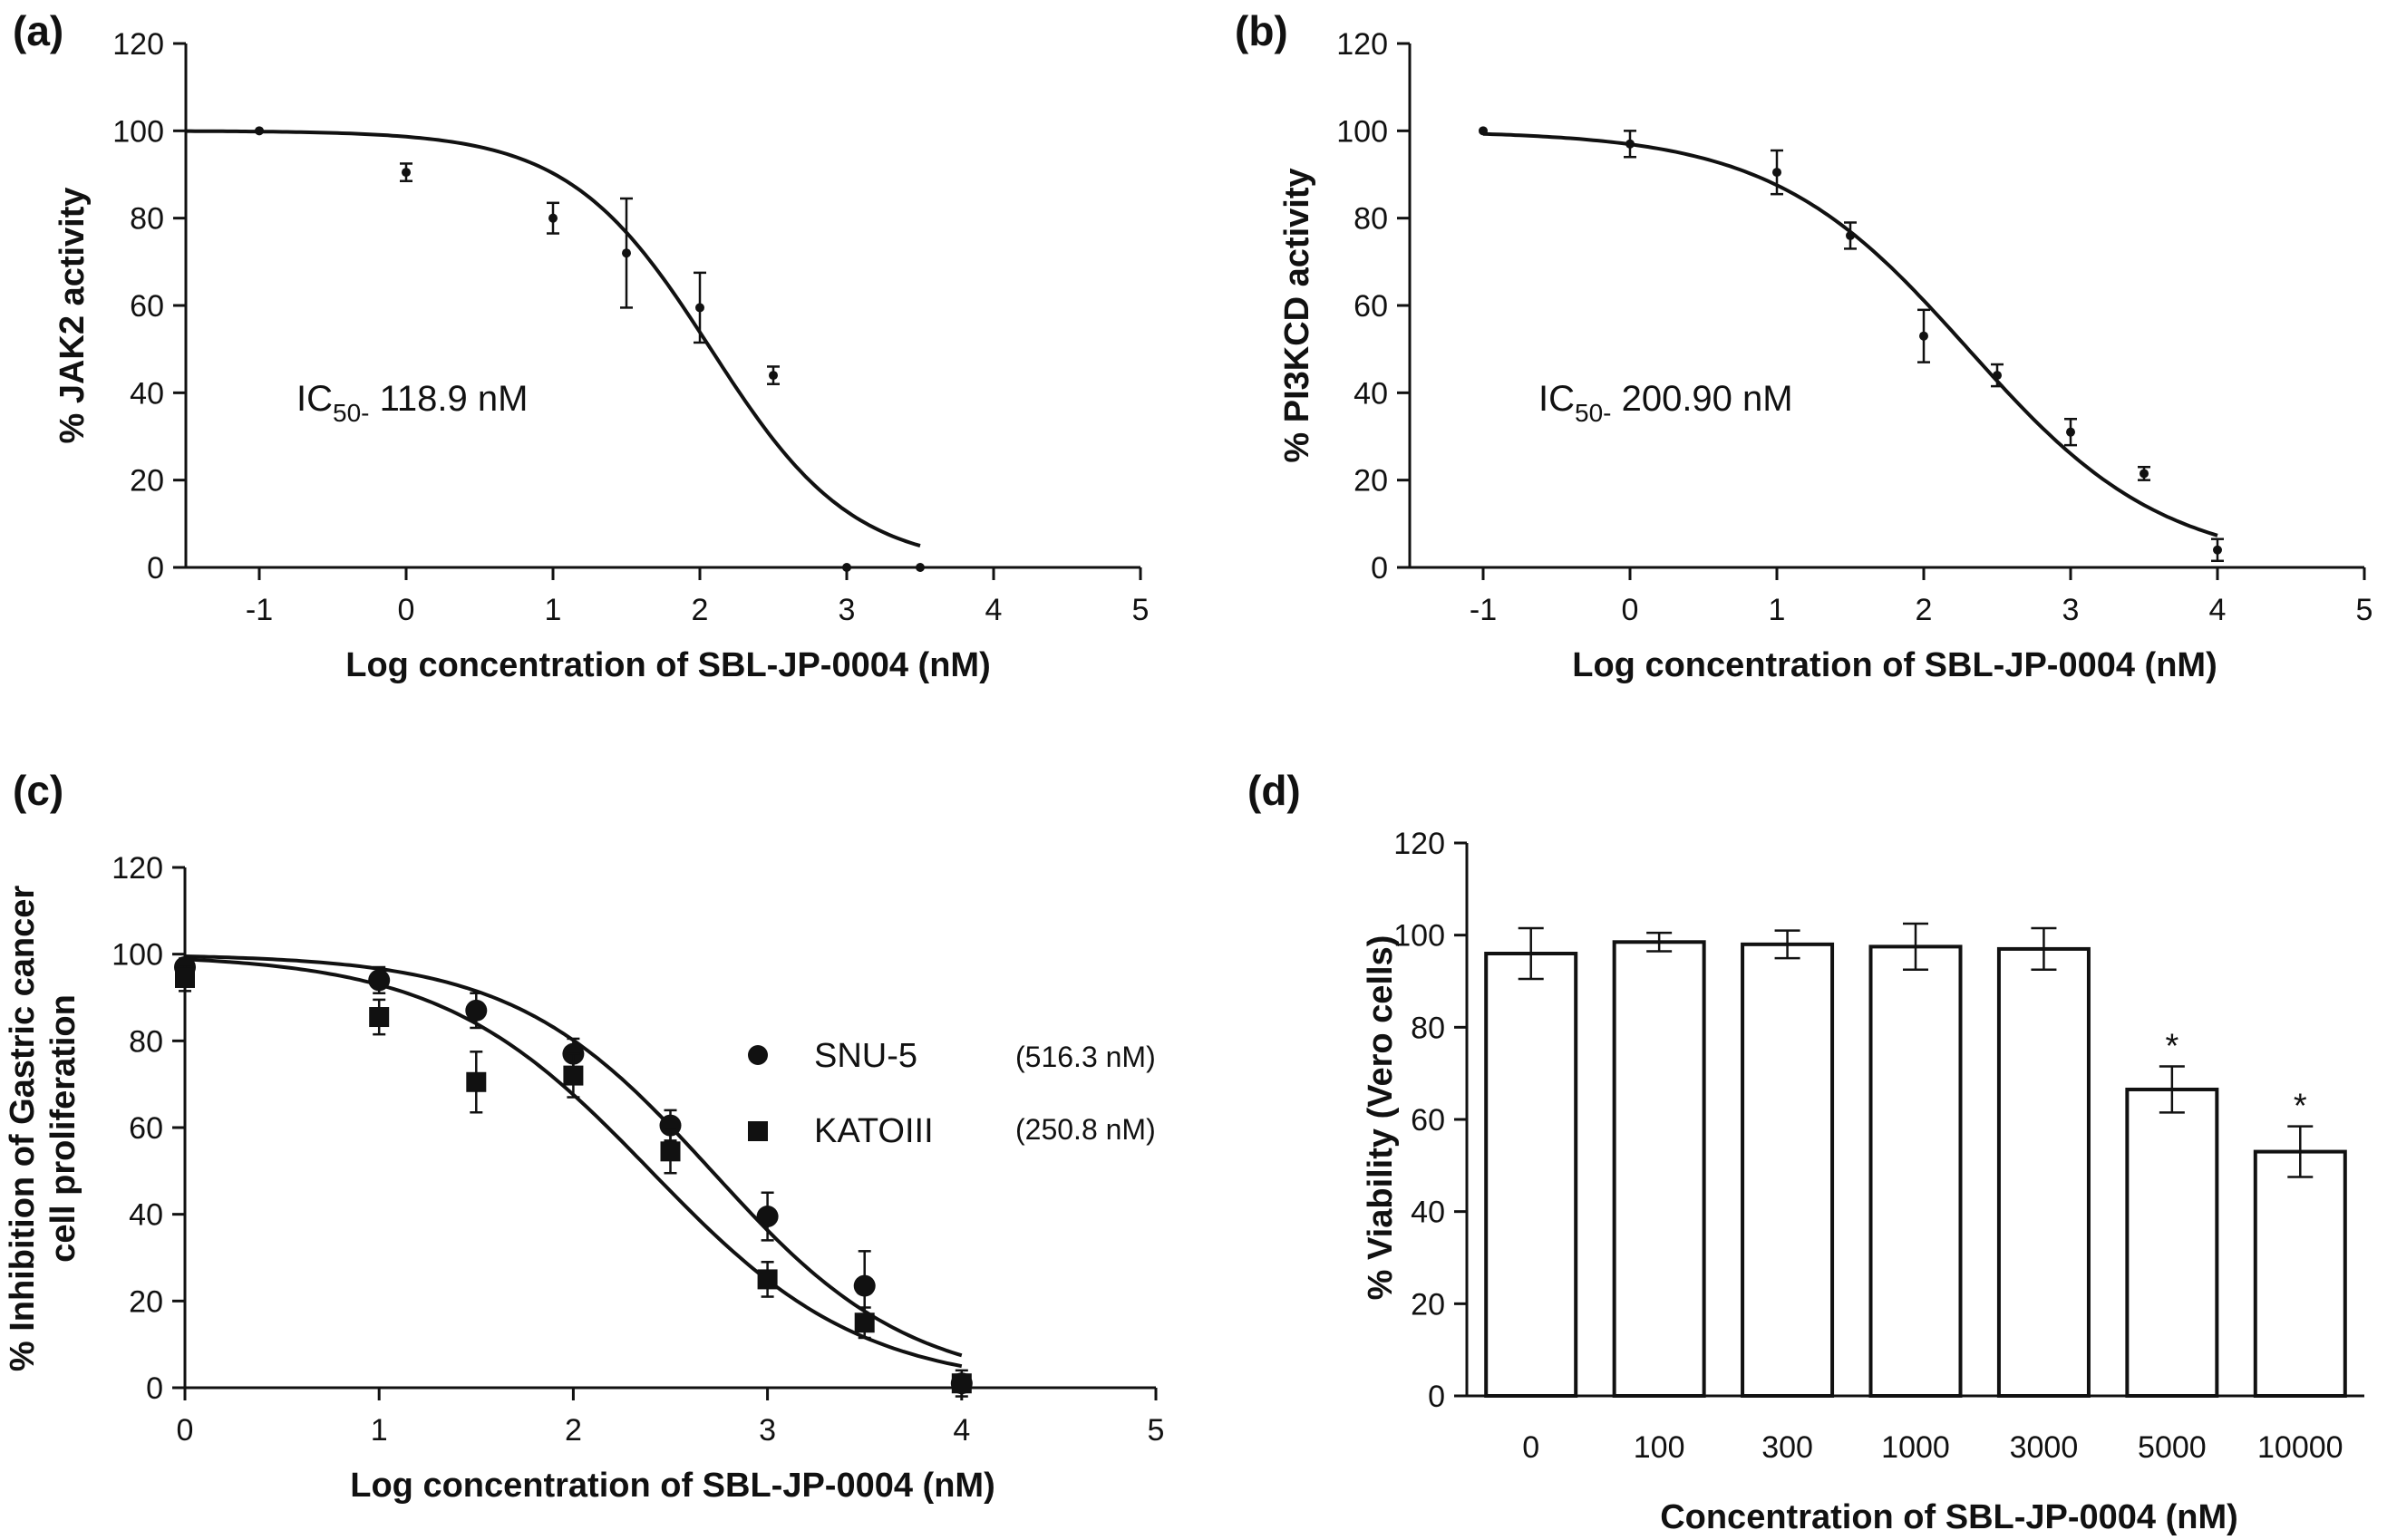 The height and width of the screenshot is (1540, 2387). I want to click on x-category-label: 300, so click(1787, 1447).